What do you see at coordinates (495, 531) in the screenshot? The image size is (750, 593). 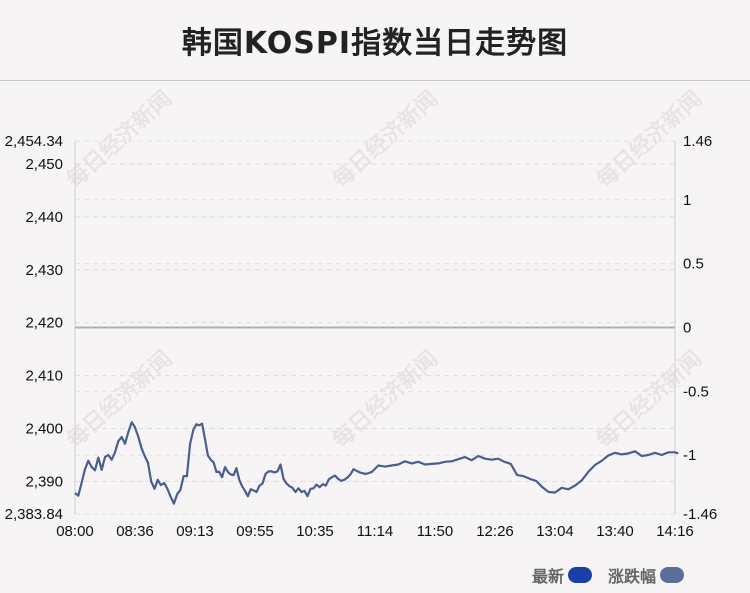 I see `x-tick-label: 12:26` at bounding box center [495, 531].